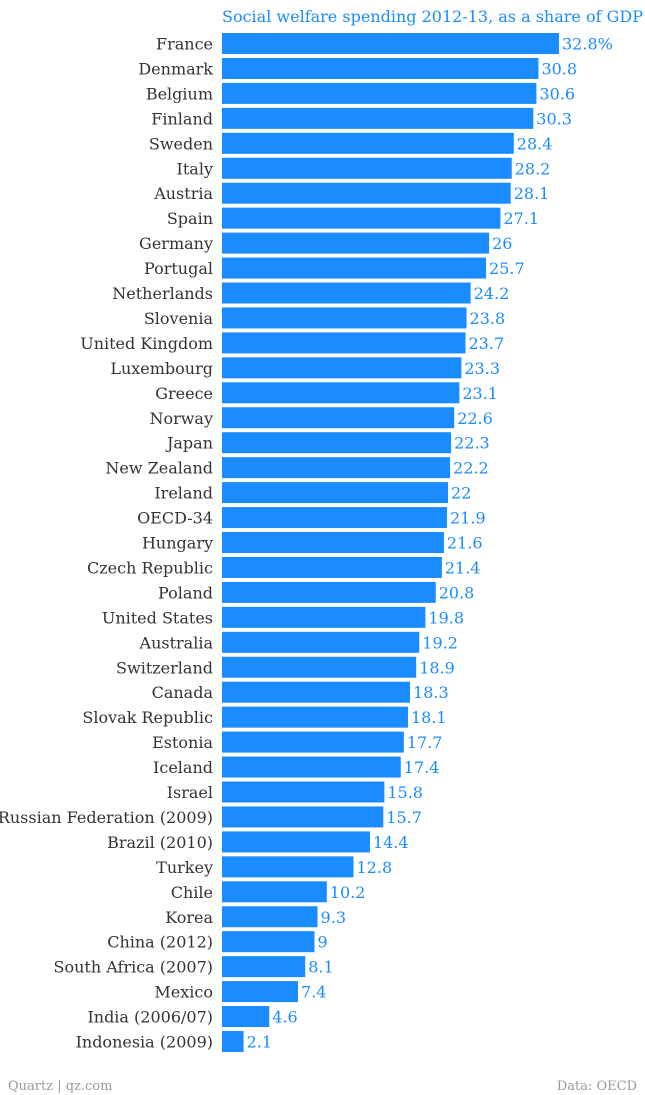  Describe the element at coordinates (60, 1086) in the screenshot. I see `source-left: Quartz | qz.com` at that location.